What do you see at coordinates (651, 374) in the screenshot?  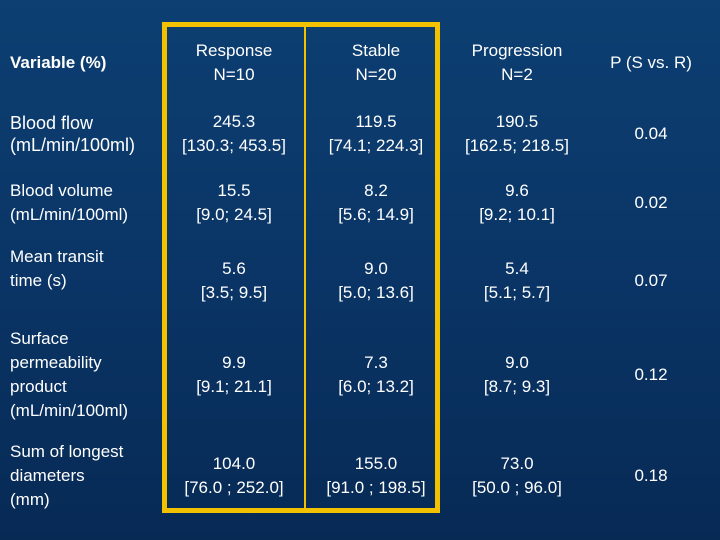 I see `p-value-cell: 0.12` at bounding box center [651, 374].